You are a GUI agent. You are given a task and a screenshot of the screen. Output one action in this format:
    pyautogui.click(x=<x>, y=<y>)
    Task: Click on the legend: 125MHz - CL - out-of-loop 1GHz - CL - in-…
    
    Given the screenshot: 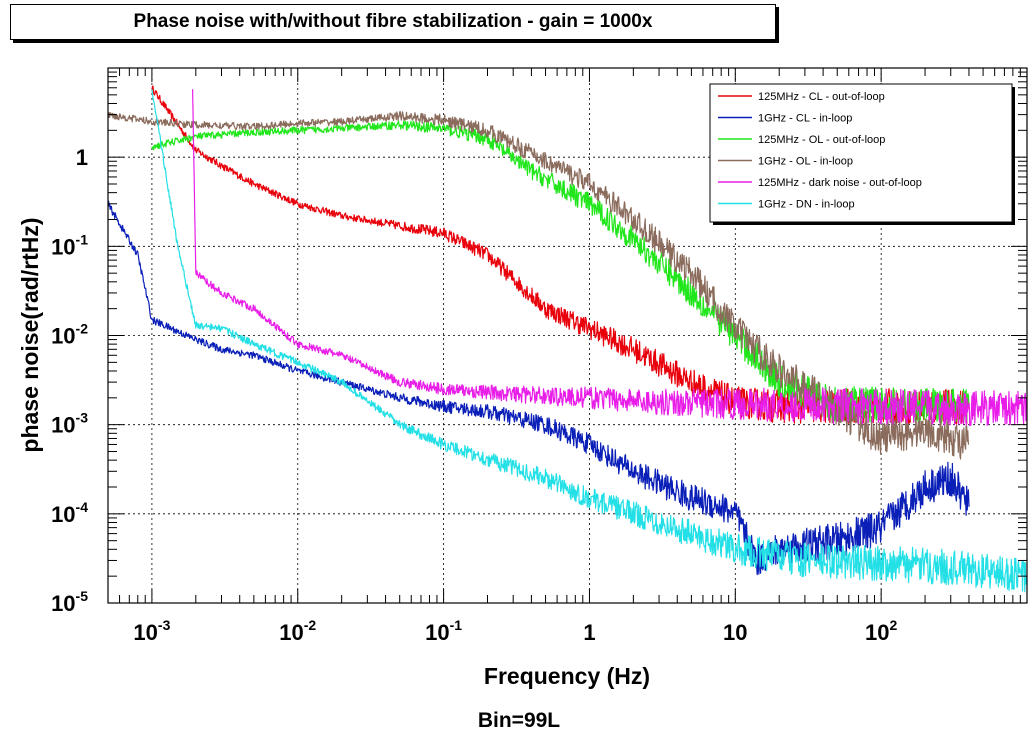 What is the action you would take?
    pyautogui.click(x=862, y=154)
    